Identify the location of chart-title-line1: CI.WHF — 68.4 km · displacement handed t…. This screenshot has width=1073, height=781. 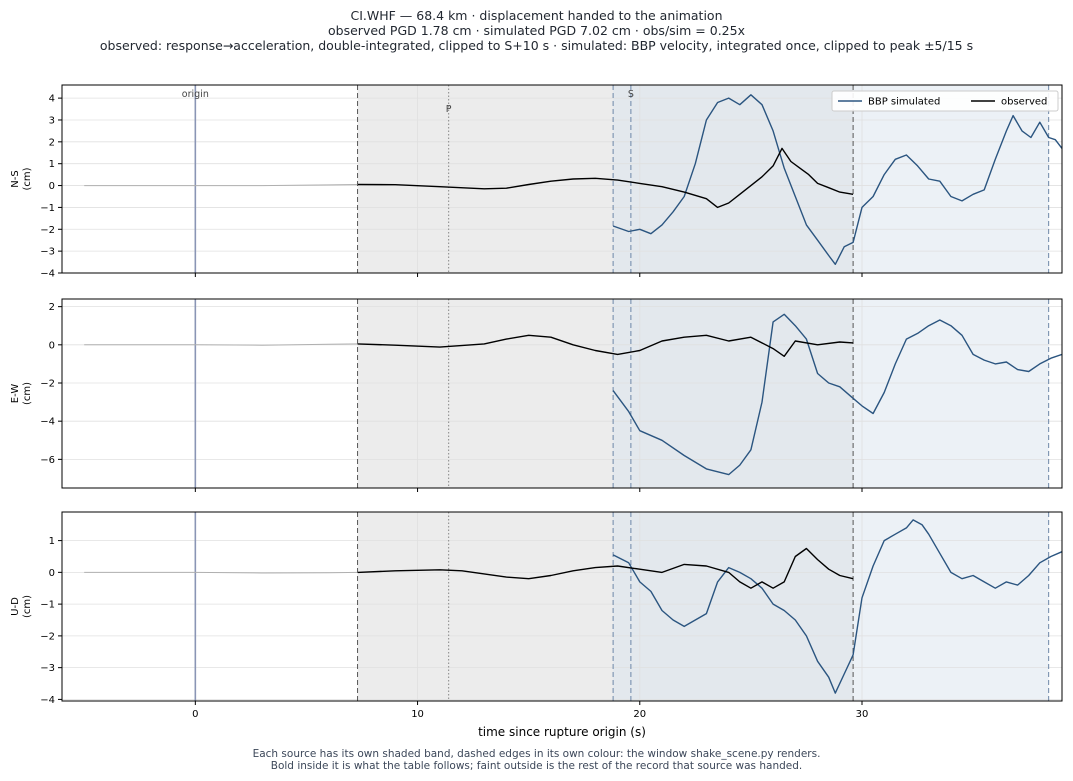
(536, 15).